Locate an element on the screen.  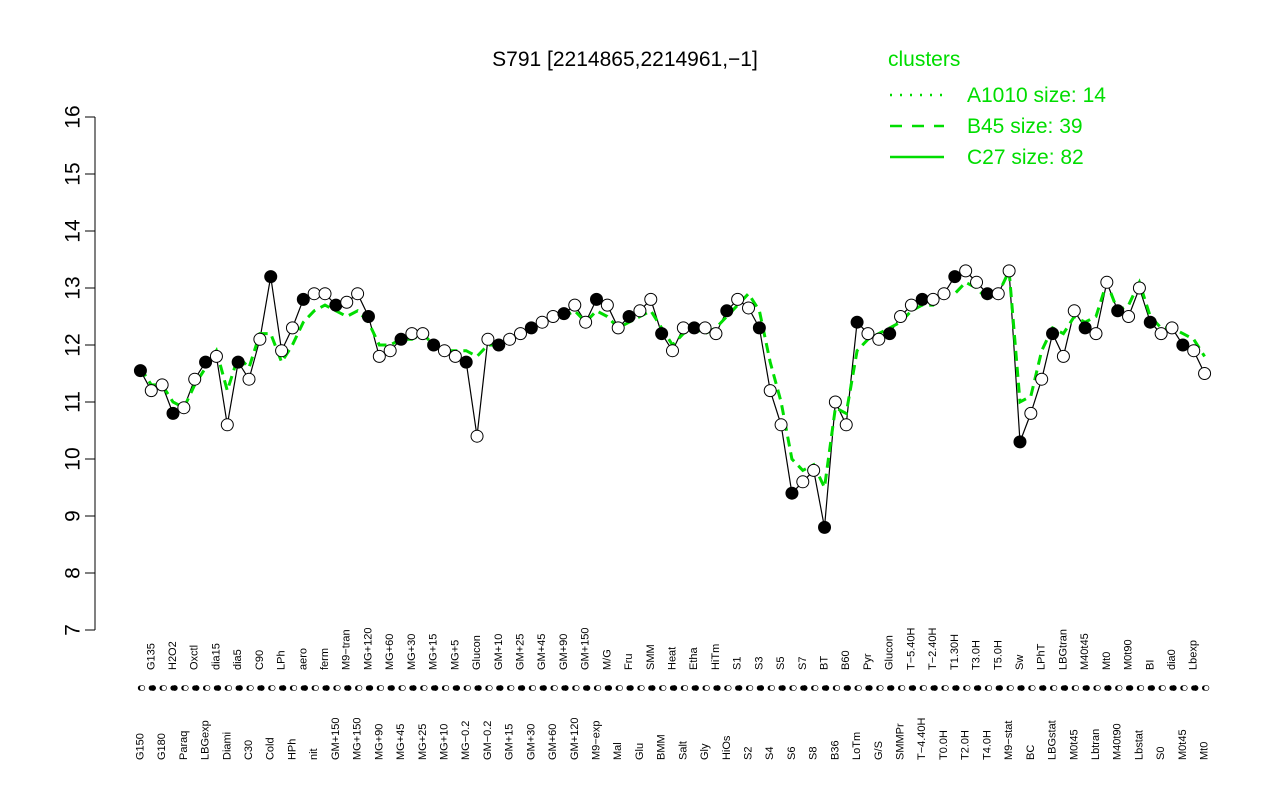
x-tick-label: MG+10 is located at coordinates (444, 742).